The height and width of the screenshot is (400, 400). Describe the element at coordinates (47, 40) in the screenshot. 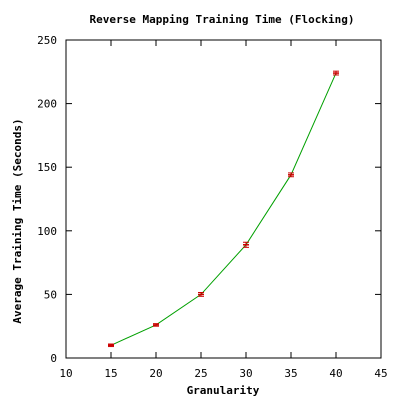

I see `y-tick-label: 250` at that location.